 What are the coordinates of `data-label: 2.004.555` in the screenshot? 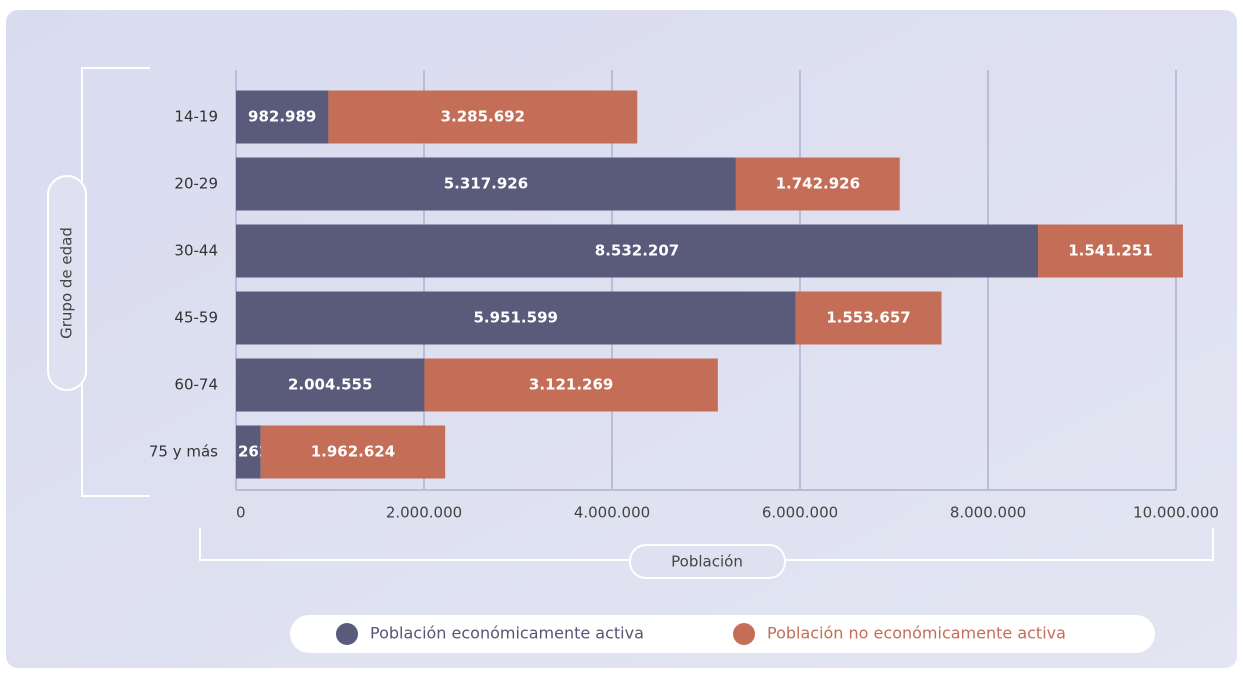 It's located at (330, 385).